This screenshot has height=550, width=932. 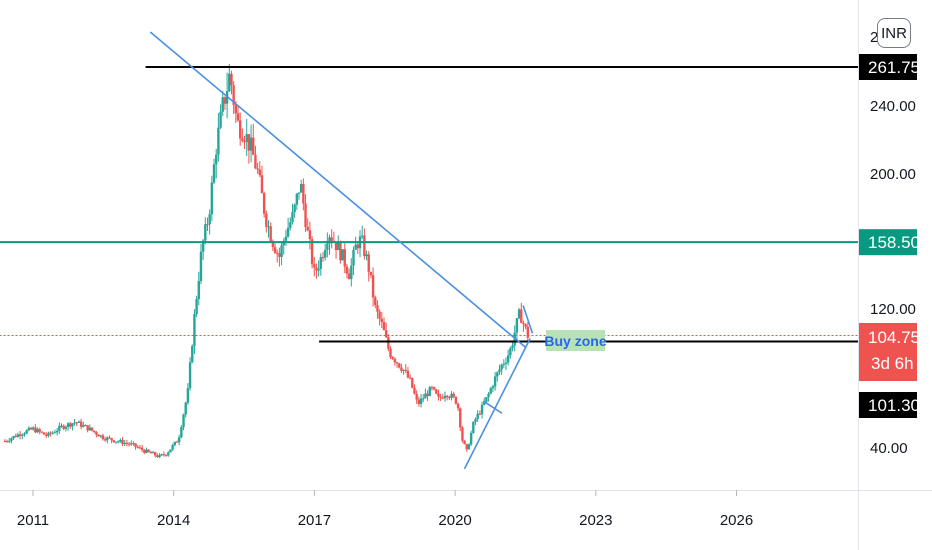 I want to click on buy-zone-annotation: Buy zone, so click(x=575, y=340).